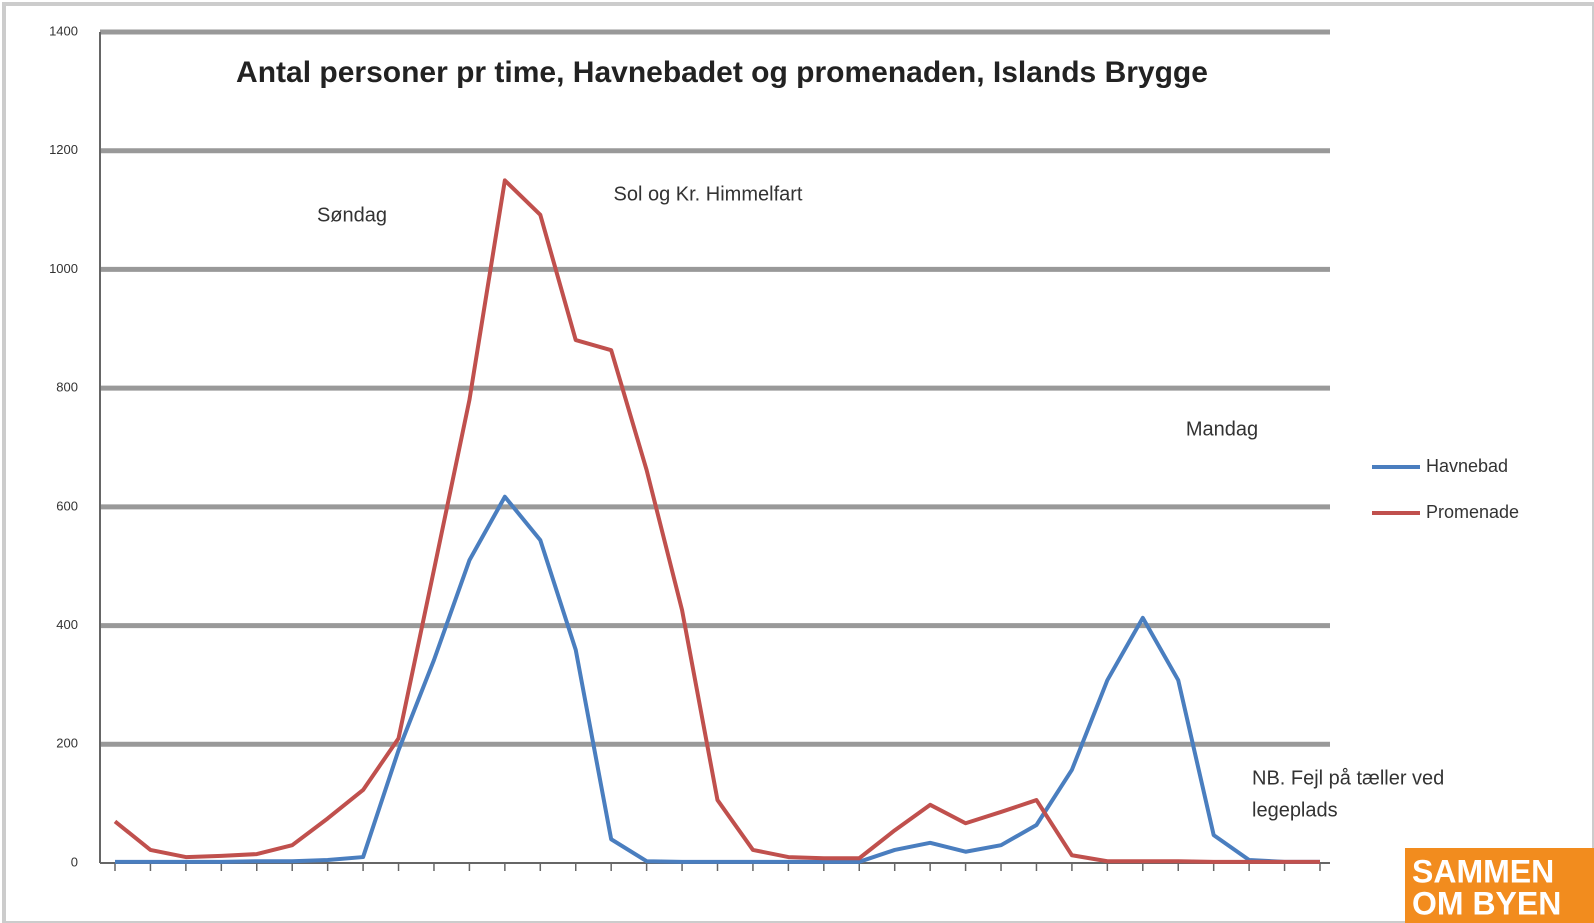  What do you see at coordinates (63, 149) in the screenshot?
I see `y-tick-label: 1200` at bounding box center [63, 149].